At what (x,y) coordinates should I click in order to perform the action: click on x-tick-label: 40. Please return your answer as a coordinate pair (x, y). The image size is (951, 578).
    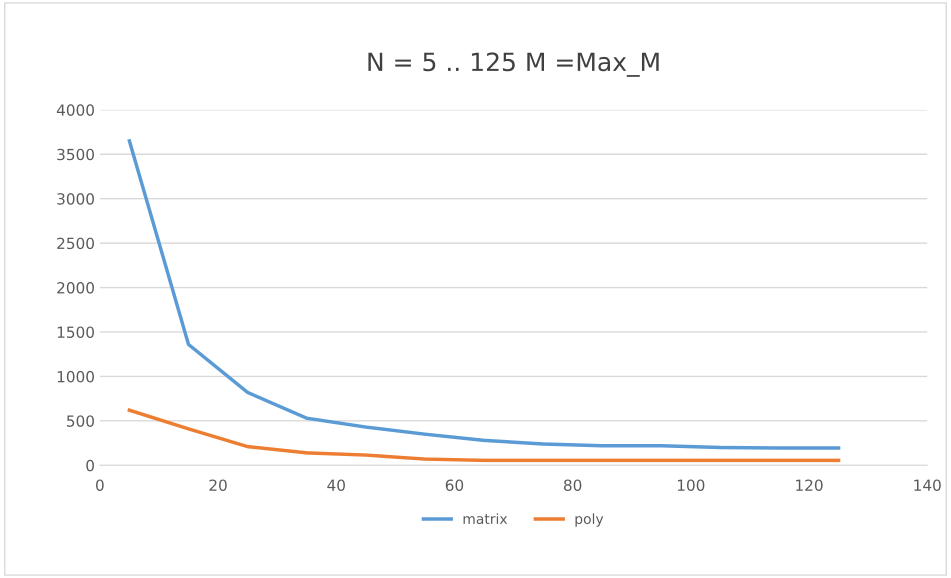
    Looking at the image, I should click on (336, 485).